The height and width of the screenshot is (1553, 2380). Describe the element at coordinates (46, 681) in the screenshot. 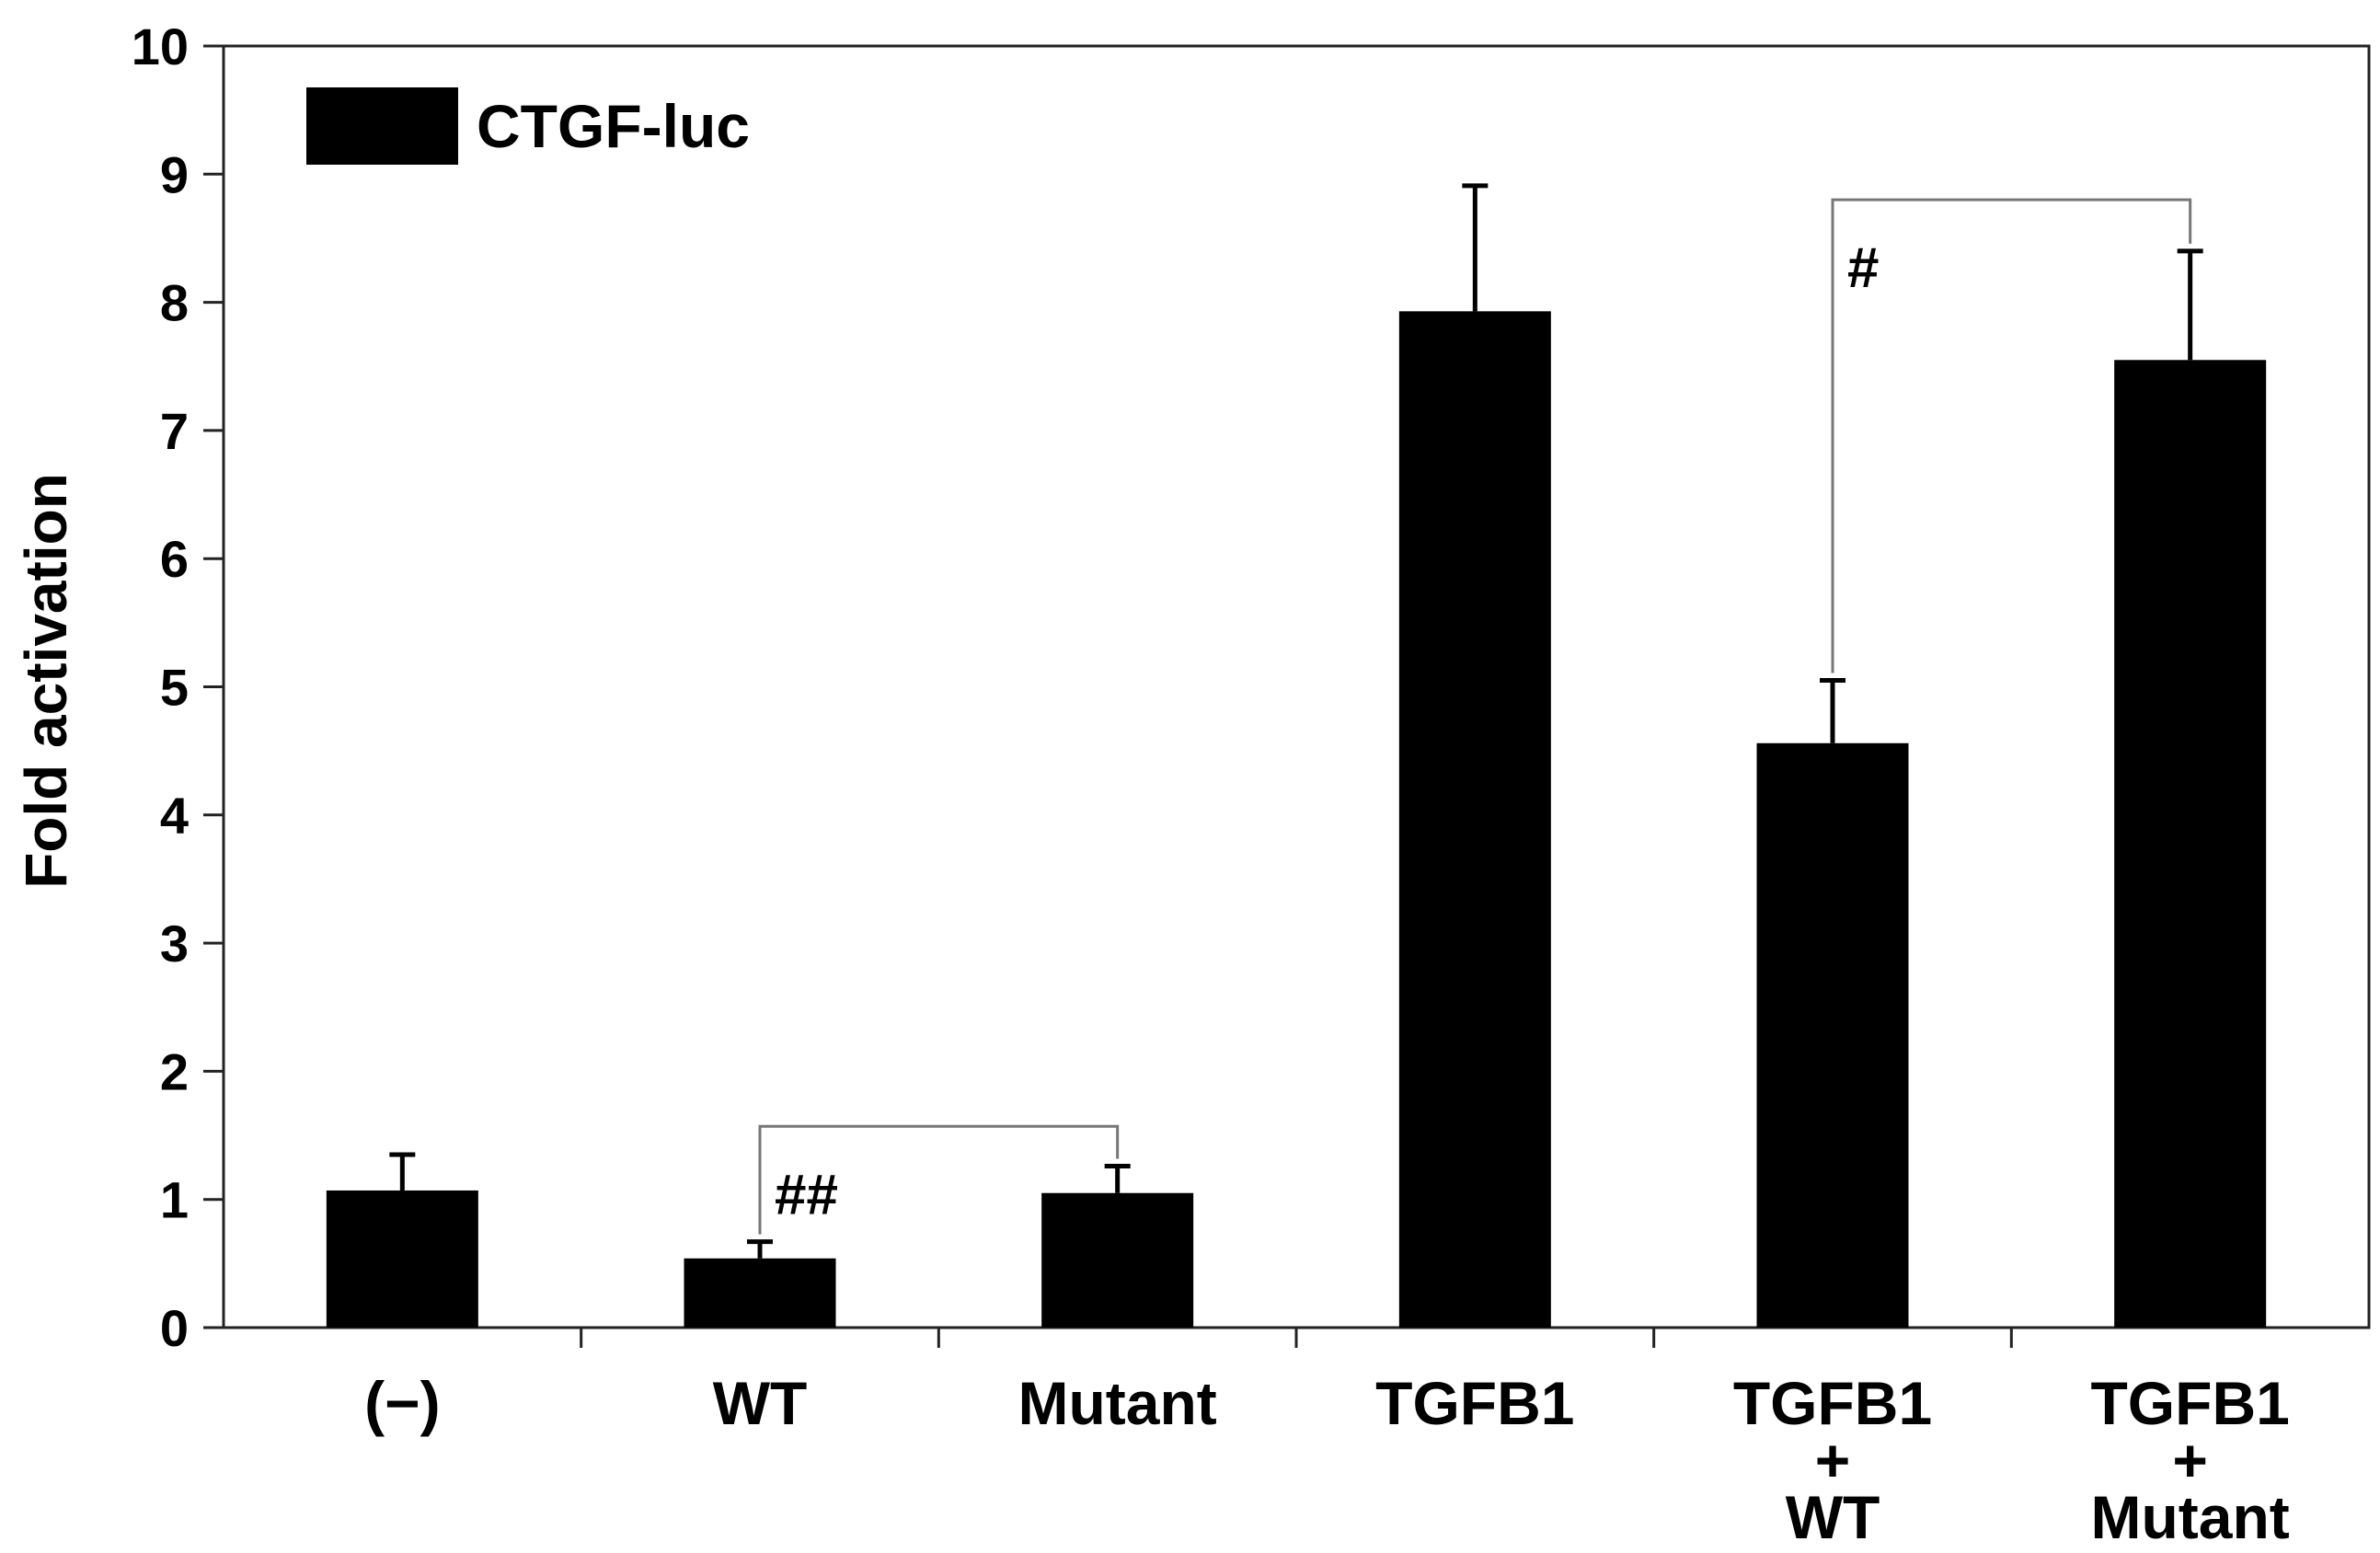

I see `y-axis-title: Fold activation` at that location.